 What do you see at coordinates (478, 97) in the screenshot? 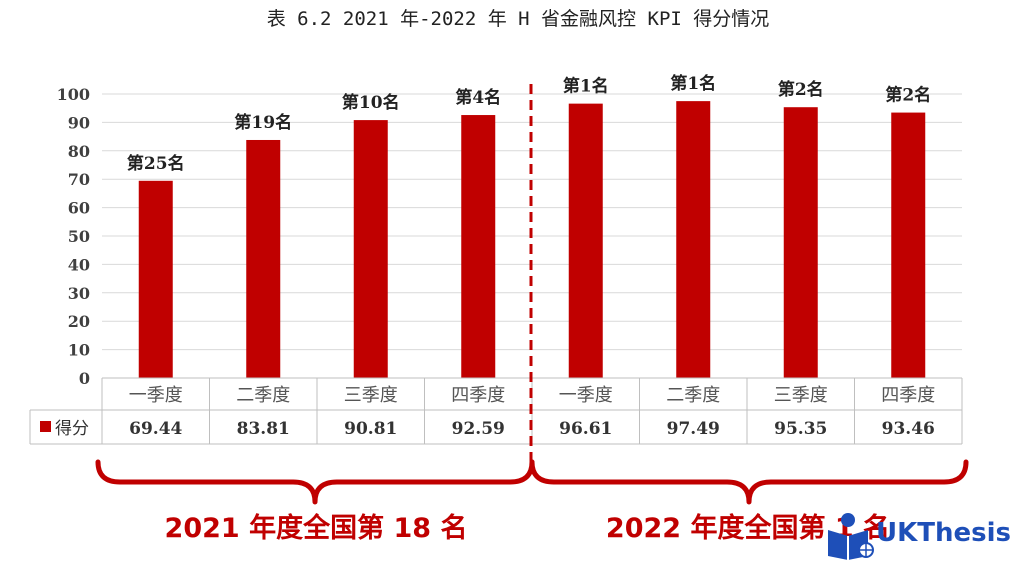
I see `rank-label: 第4名` at bounding box center [478, 97].